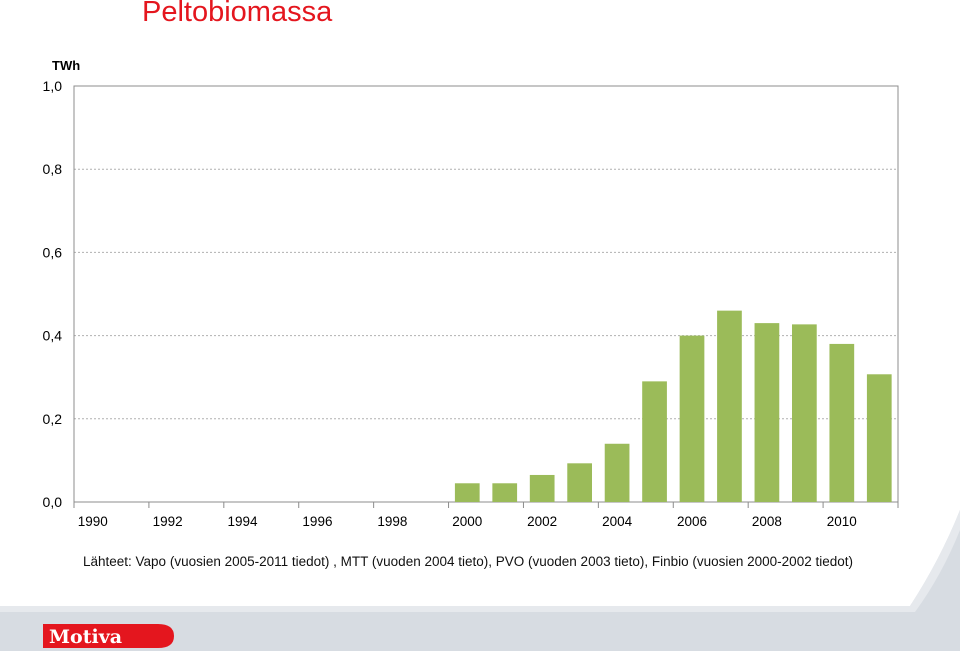 The width and height of the screenshot is (960, 651). What do you see at coordinates (243, 521) in the screenshot?
I see `x-tick-label: 1994` at bounding box center [243, 521].